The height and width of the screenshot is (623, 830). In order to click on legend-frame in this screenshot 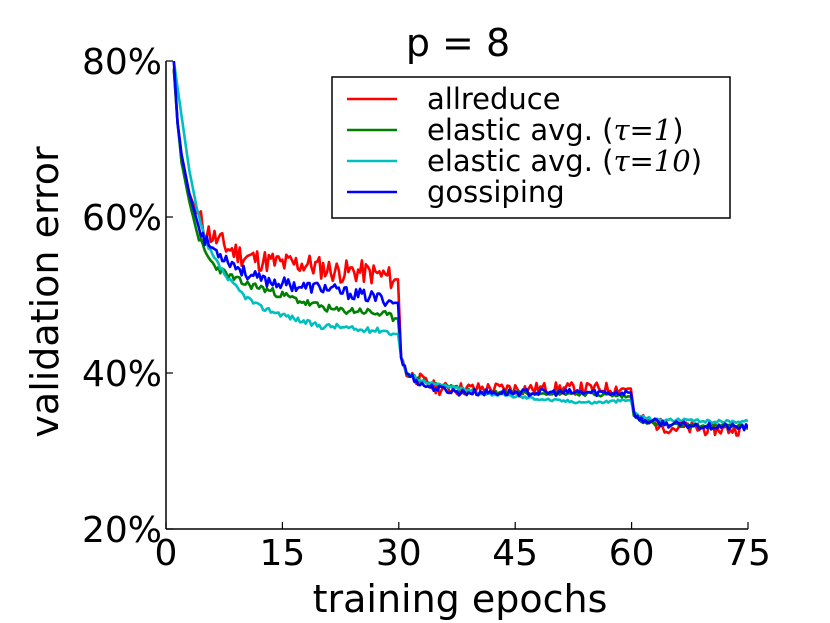, I will do `click(531, 147)`.